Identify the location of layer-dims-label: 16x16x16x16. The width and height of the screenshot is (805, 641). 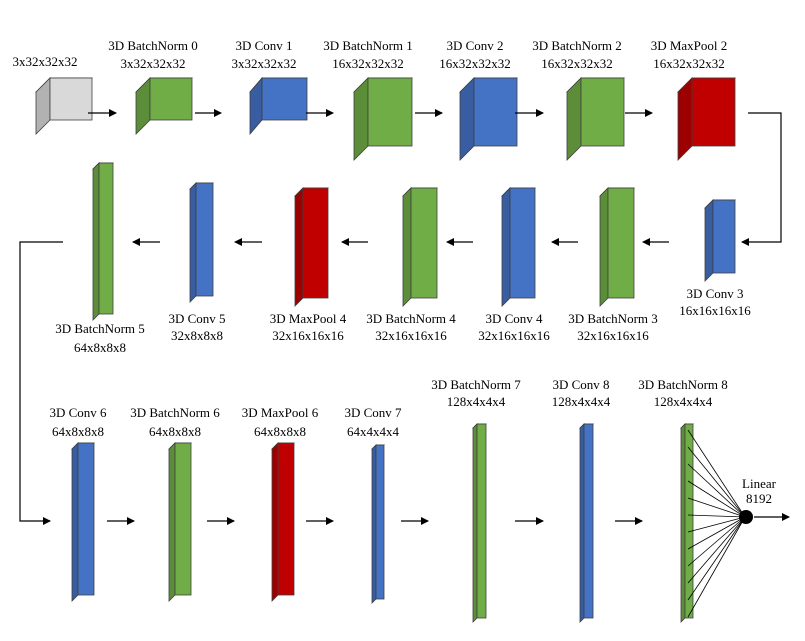
(715, 310).